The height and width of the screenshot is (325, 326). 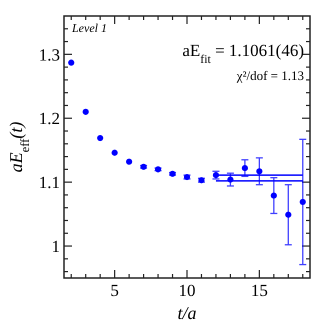 What do you see at coordinates (49, 182) in the screenshot?
I see `y-tick-label: 1.1` at bounding box center [49, 182].